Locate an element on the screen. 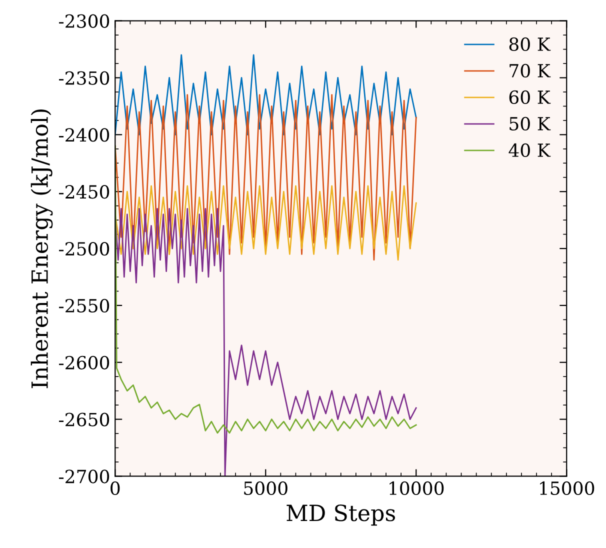 This screenshot has width=606, height=548. y-tick-label: -2700 is located at coordinates (84, 477).